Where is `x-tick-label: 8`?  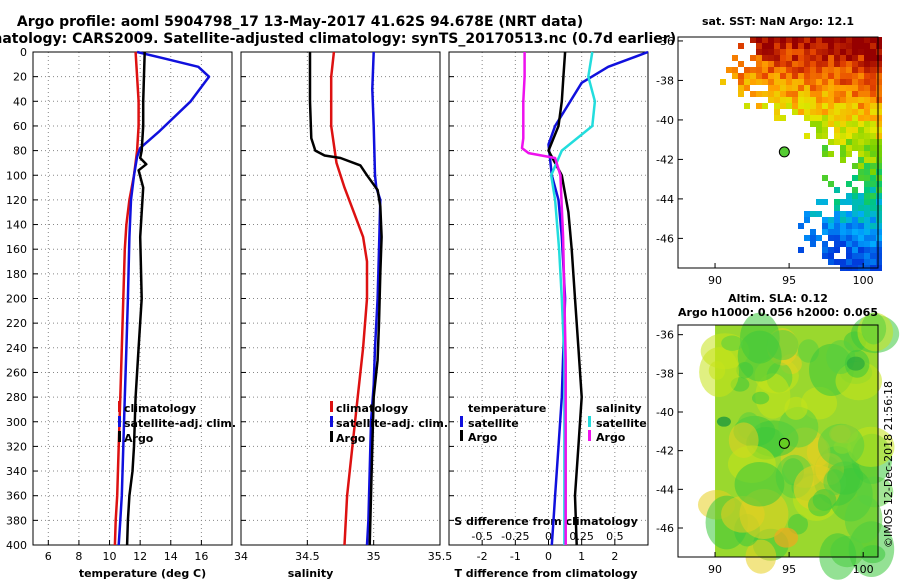
x-tick-label: 8 is located at coordinates (78, 556).